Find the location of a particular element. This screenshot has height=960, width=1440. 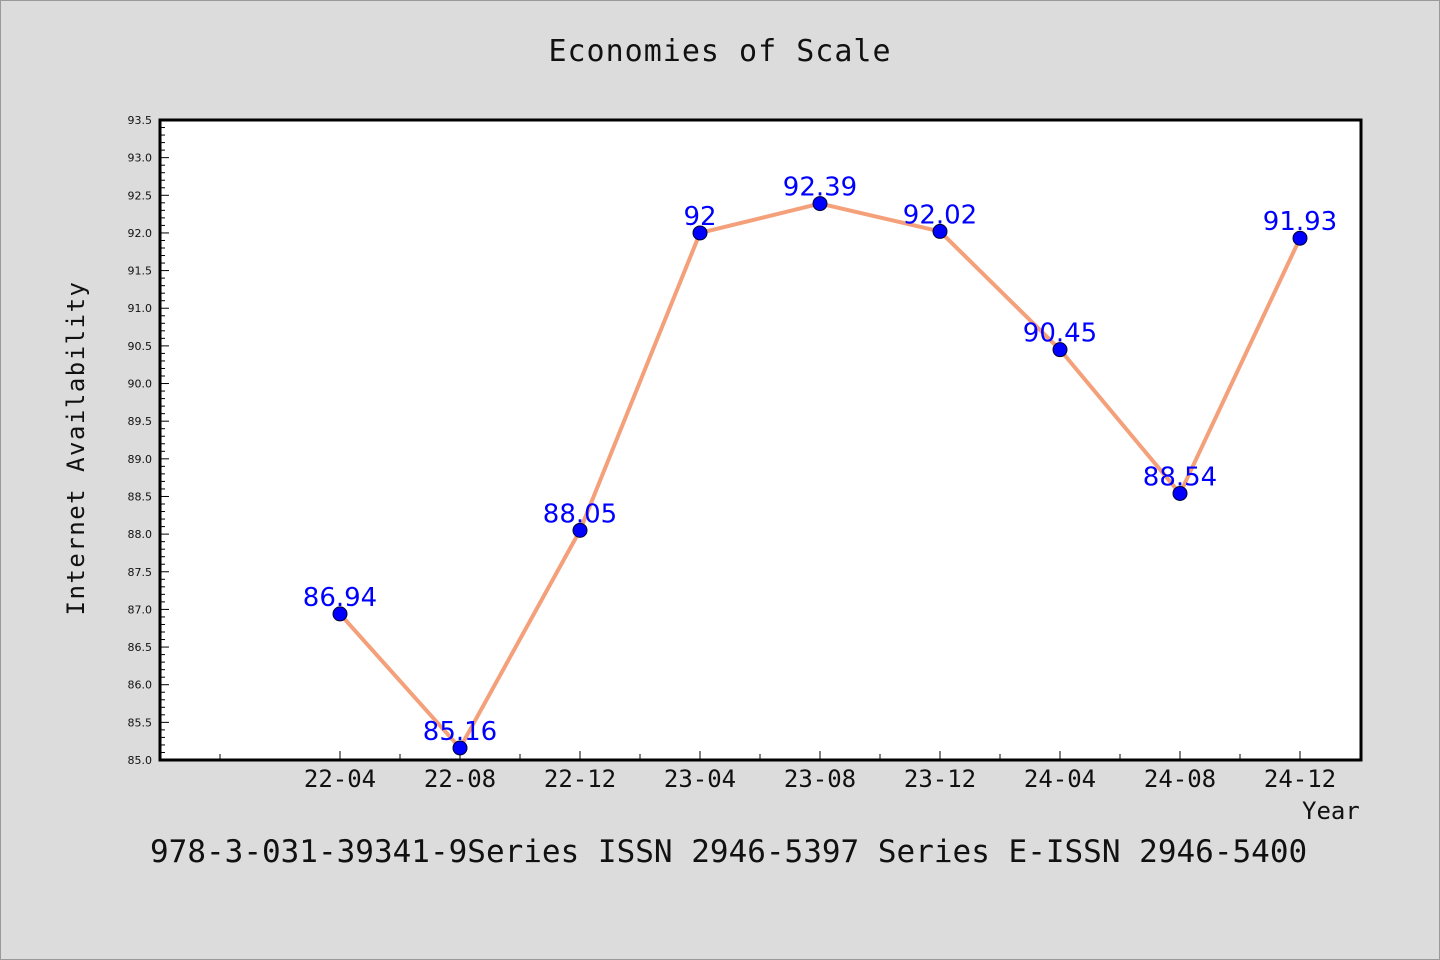

y-tick-label: 87.0 is located at coordinates (140, 609).